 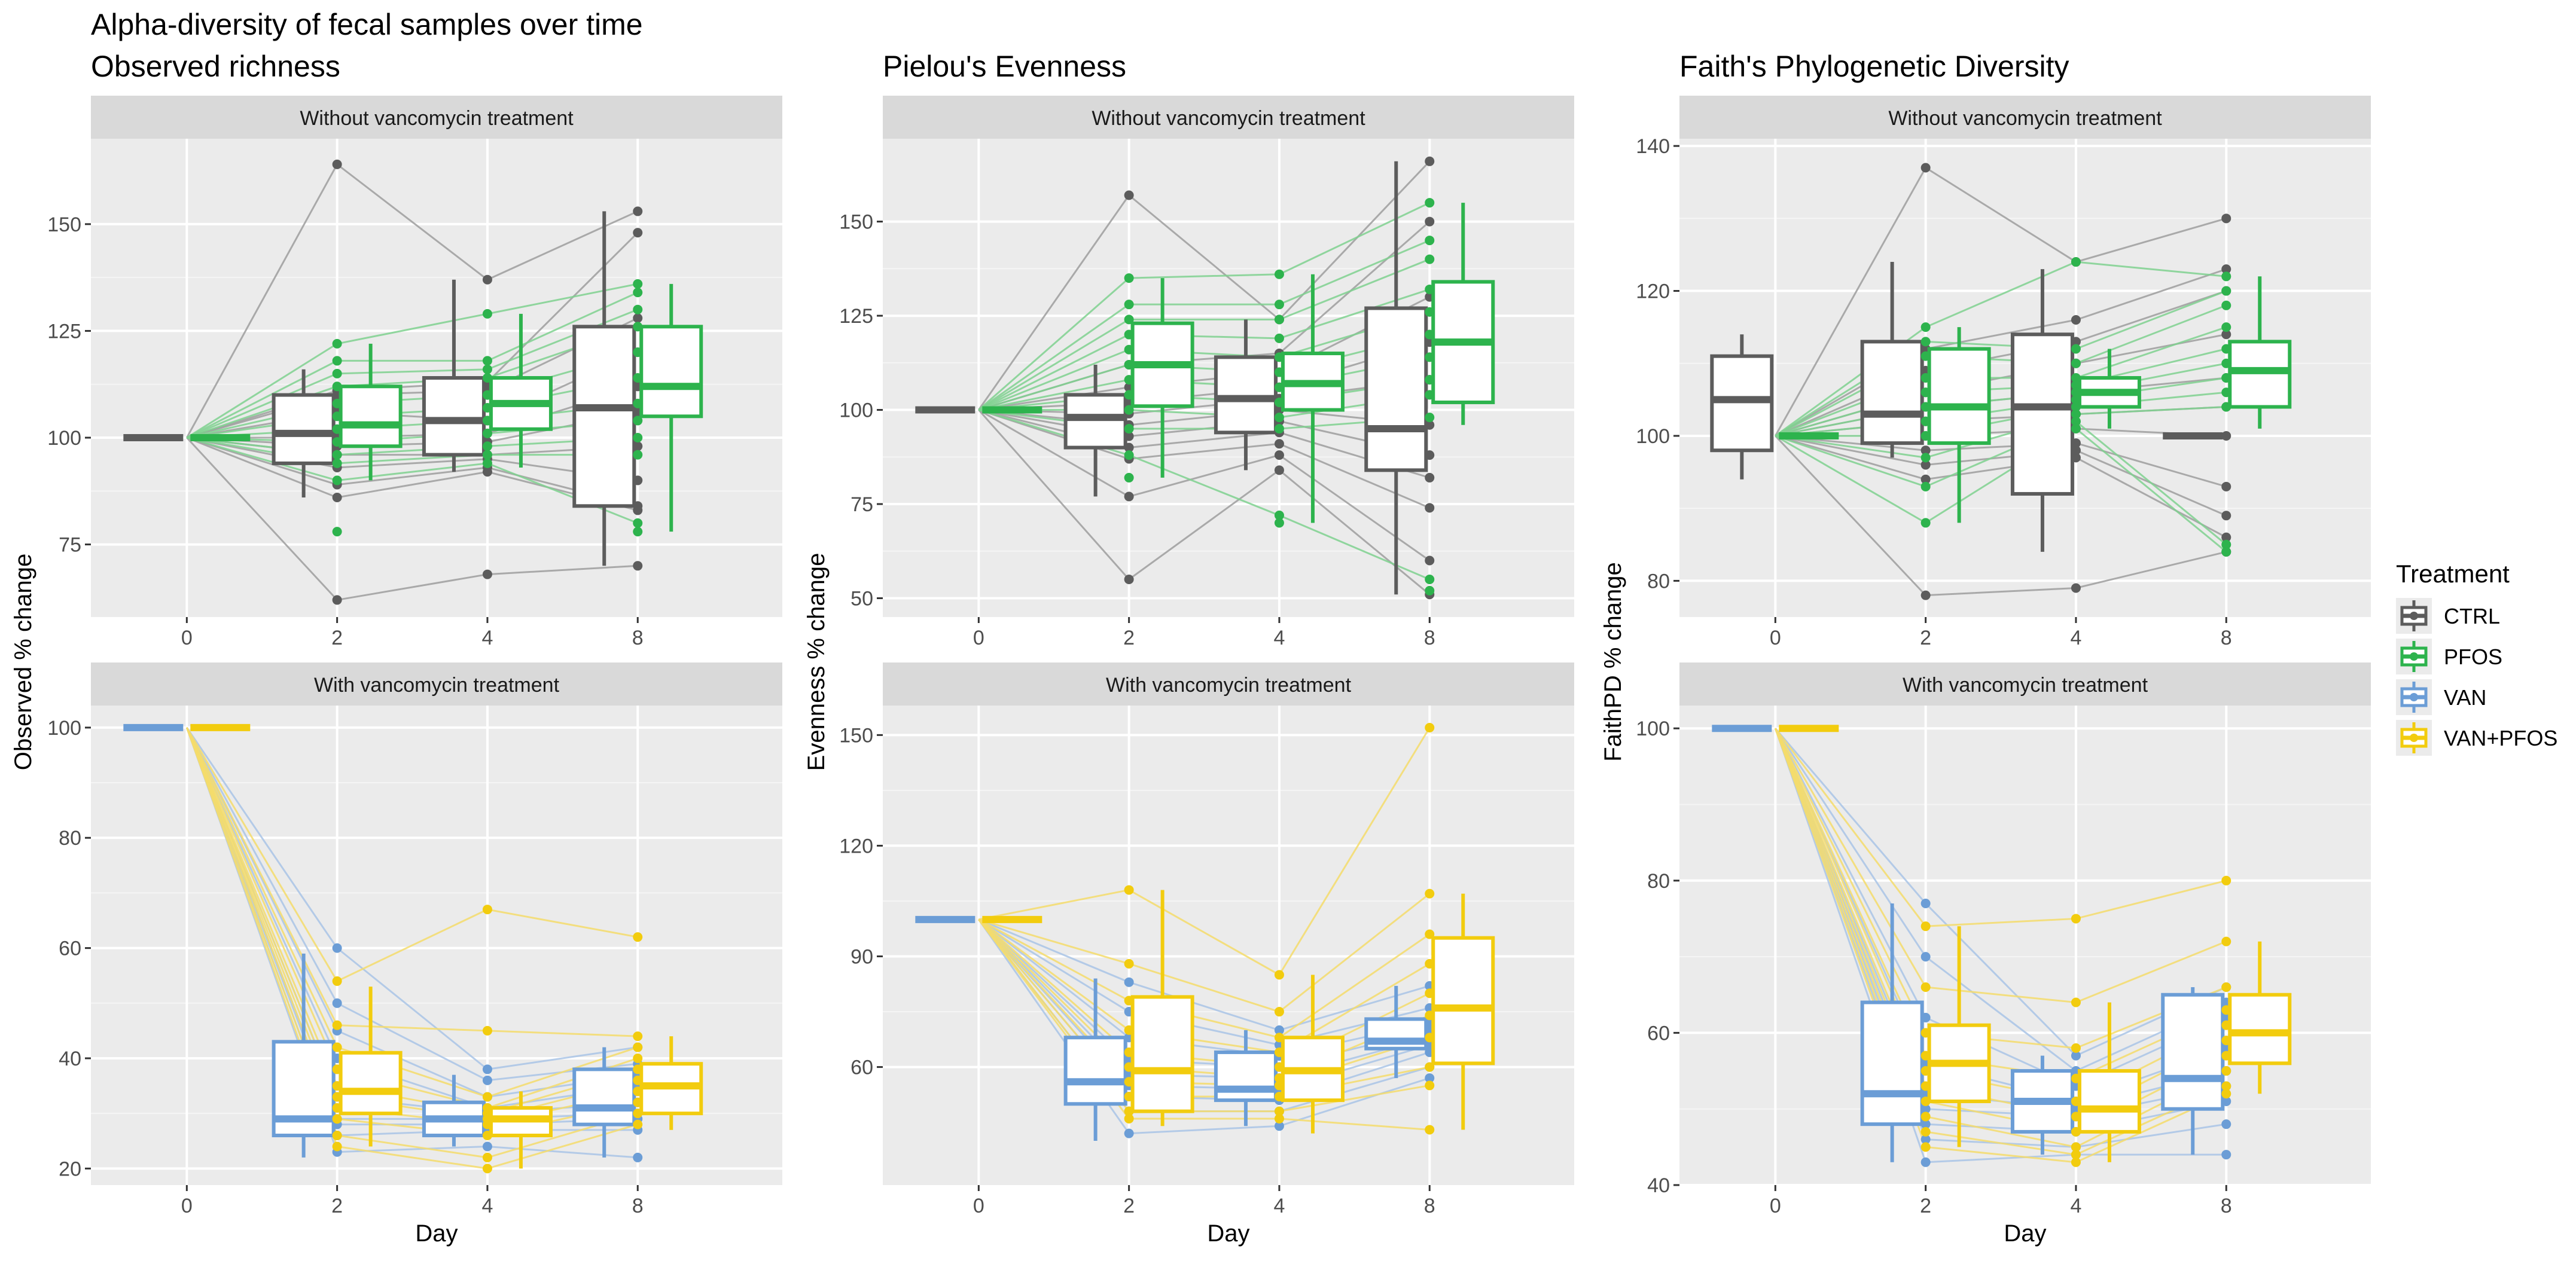 I want to click on chart-title: Observed richness, so click(x=216, y=66).